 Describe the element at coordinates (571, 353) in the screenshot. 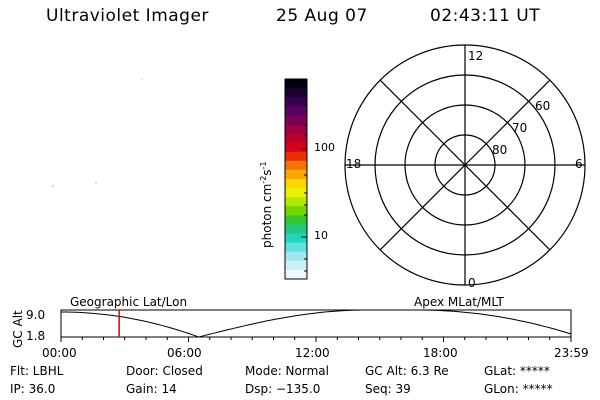

I see `time-tick-4: 23:59` at that location.